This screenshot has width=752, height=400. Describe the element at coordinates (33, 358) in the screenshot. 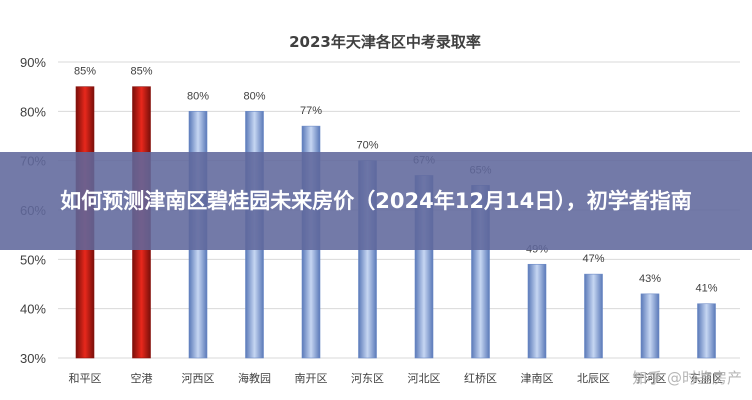

I see `y-tick-label: 30%` at that location.